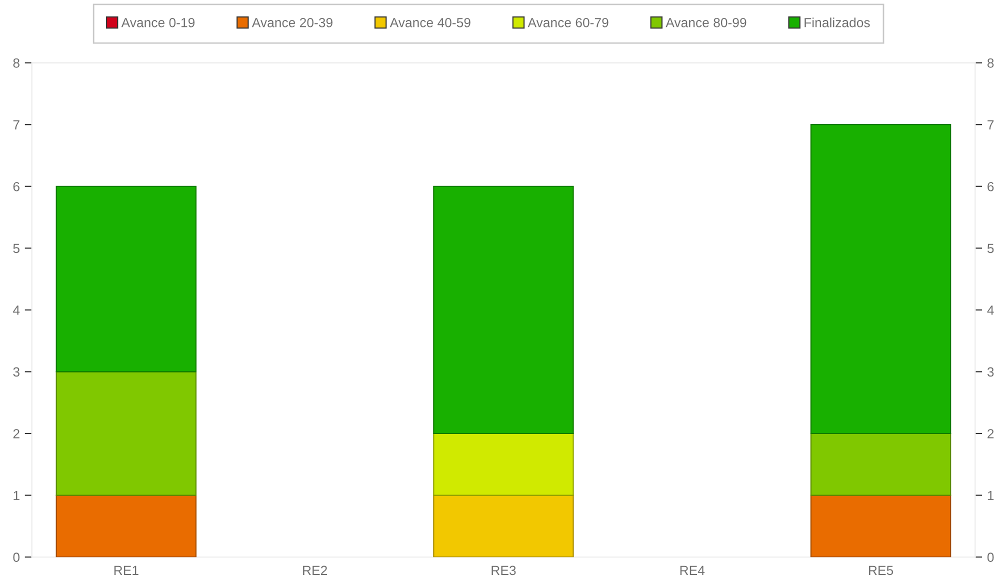 The width and height of the screenshot is (995, 587). I want to click on y2-tick-label: 7, so click(991, 125).